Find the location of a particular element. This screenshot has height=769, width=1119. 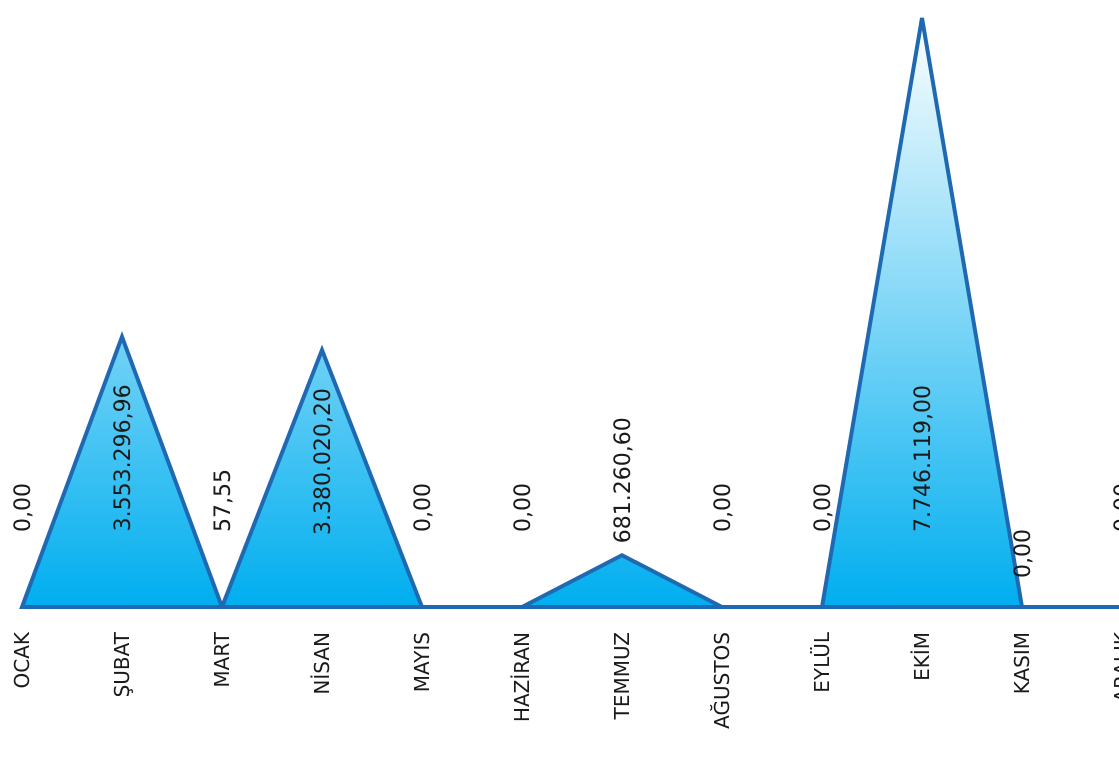

data-label-10: 7.746.119,00 is located at coordinates (923, 458).